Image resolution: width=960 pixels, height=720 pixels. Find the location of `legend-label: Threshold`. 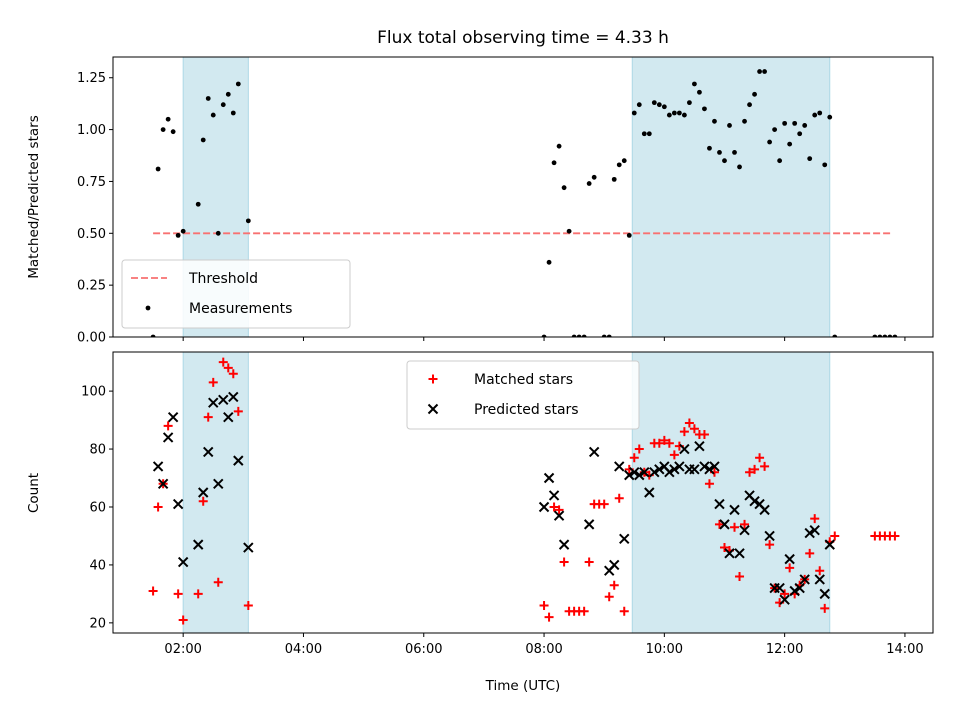

legend-label: Threshold is located at coordinates (223, 279).